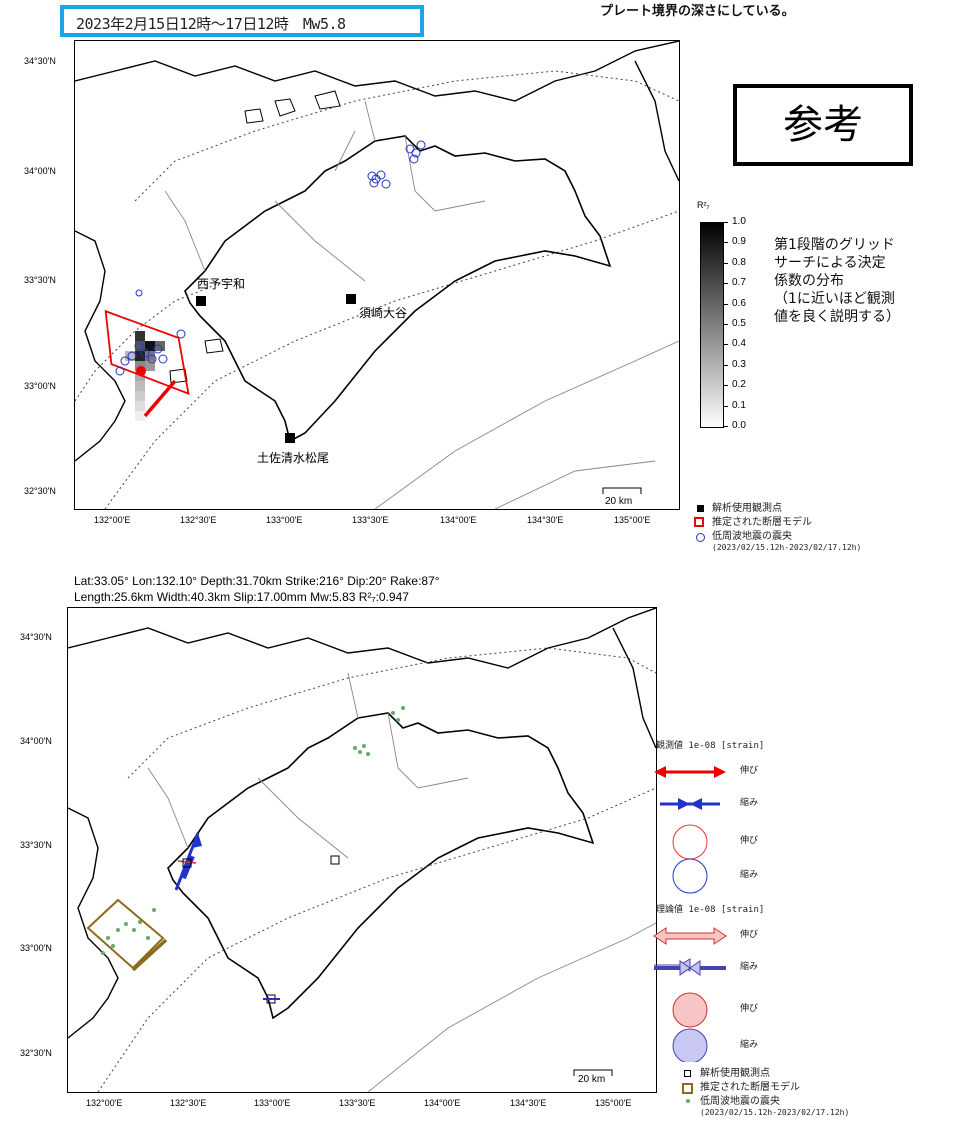 The height and width of the screenshot is (1128, 956). Describe the element at coordinates (697, 11) in the screenshot. I see `top-note: プレート境界の深さにしている。` at that location.